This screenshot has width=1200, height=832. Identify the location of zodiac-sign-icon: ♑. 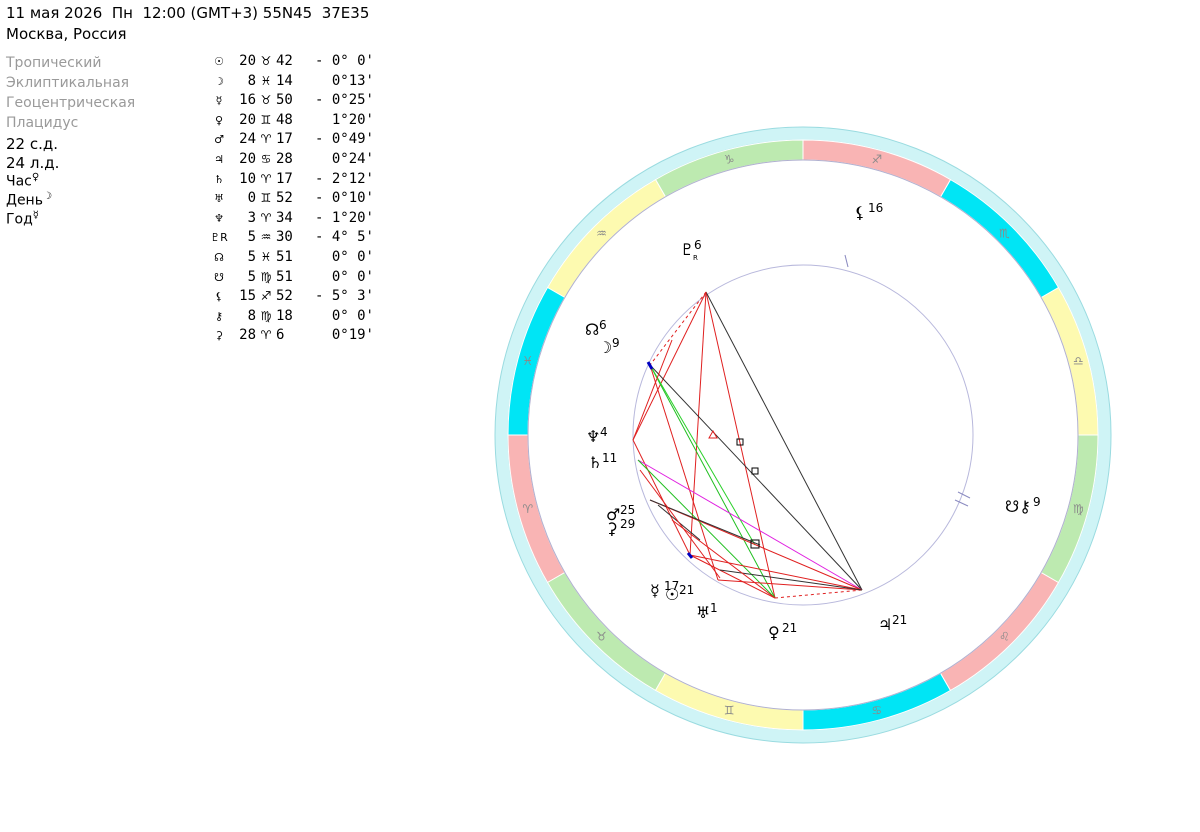
(729, 160).